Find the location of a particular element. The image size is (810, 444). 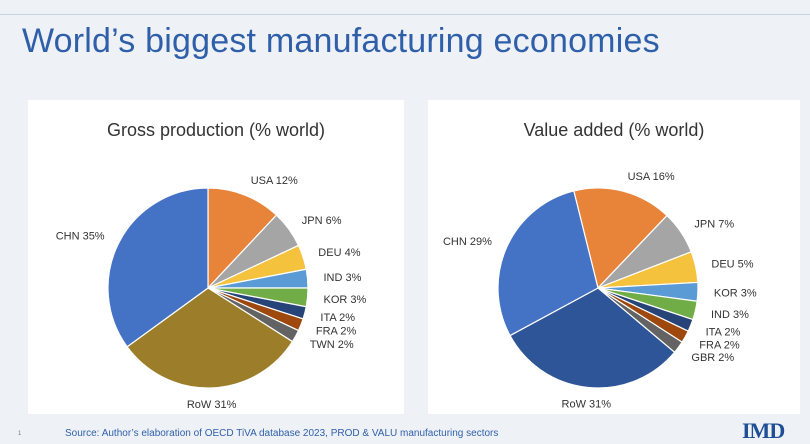

slice-label: DEU 5% is located at coordinates (732, 265).